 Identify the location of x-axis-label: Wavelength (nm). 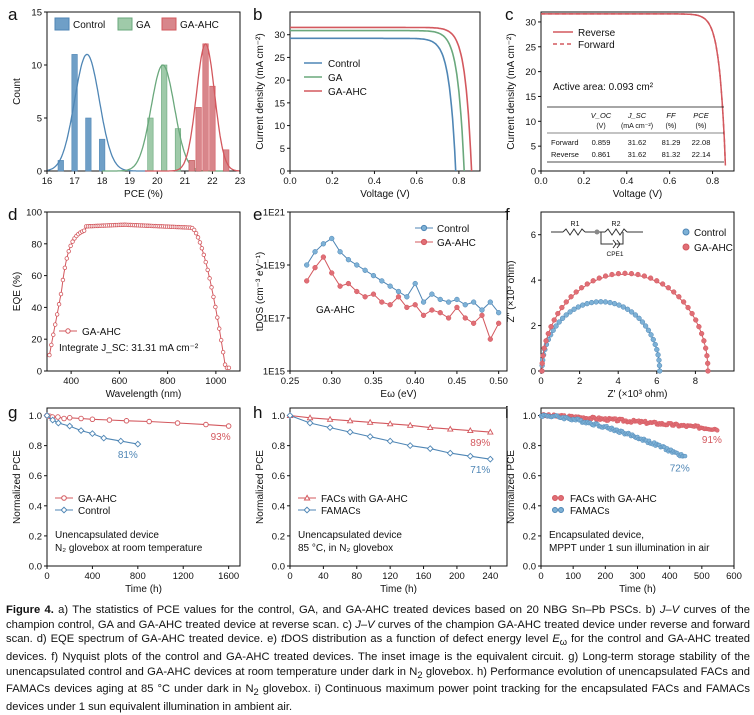
(144, 394).